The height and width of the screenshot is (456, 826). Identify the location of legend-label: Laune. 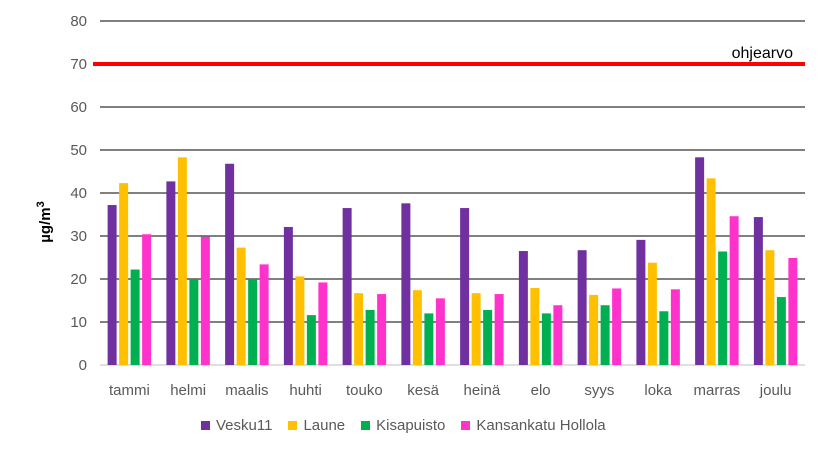
(324, 425).